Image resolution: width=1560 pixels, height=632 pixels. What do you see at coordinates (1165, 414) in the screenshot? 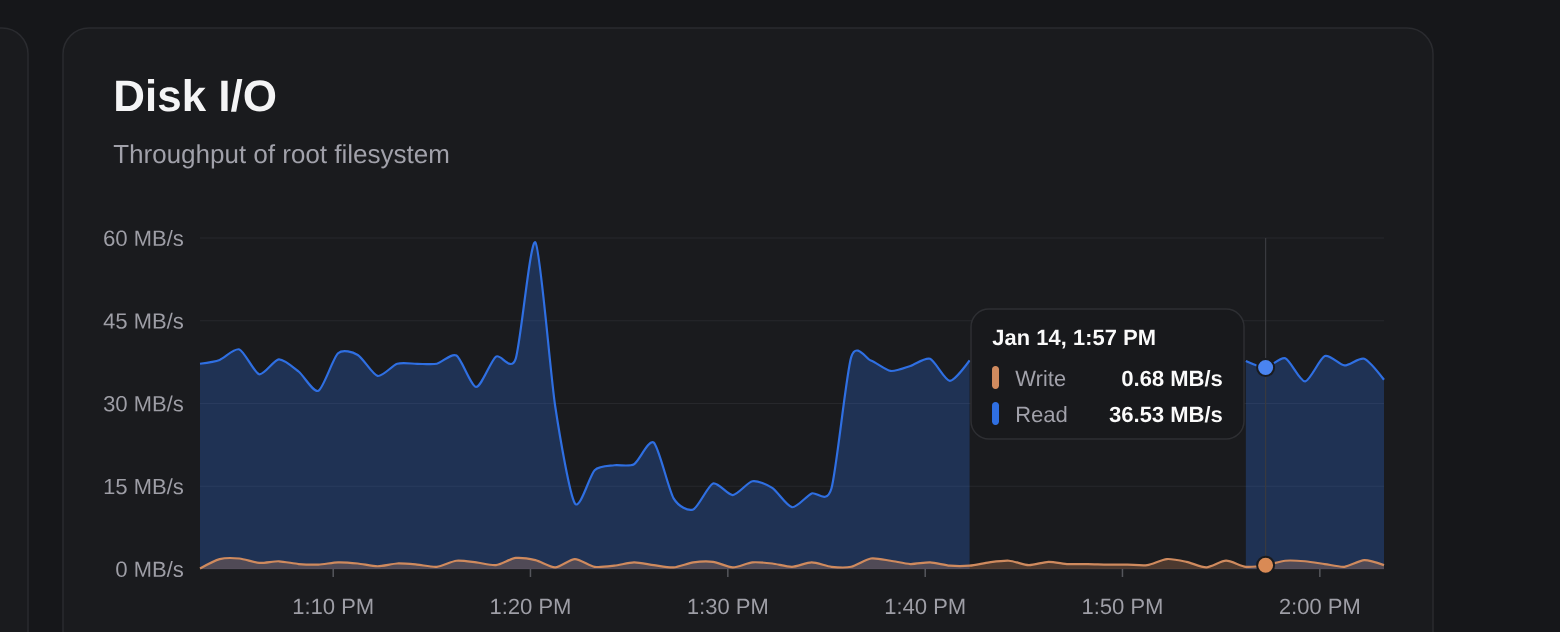
I see `annotation: 36.53 MB/s` at bounding box center [1165, 414].